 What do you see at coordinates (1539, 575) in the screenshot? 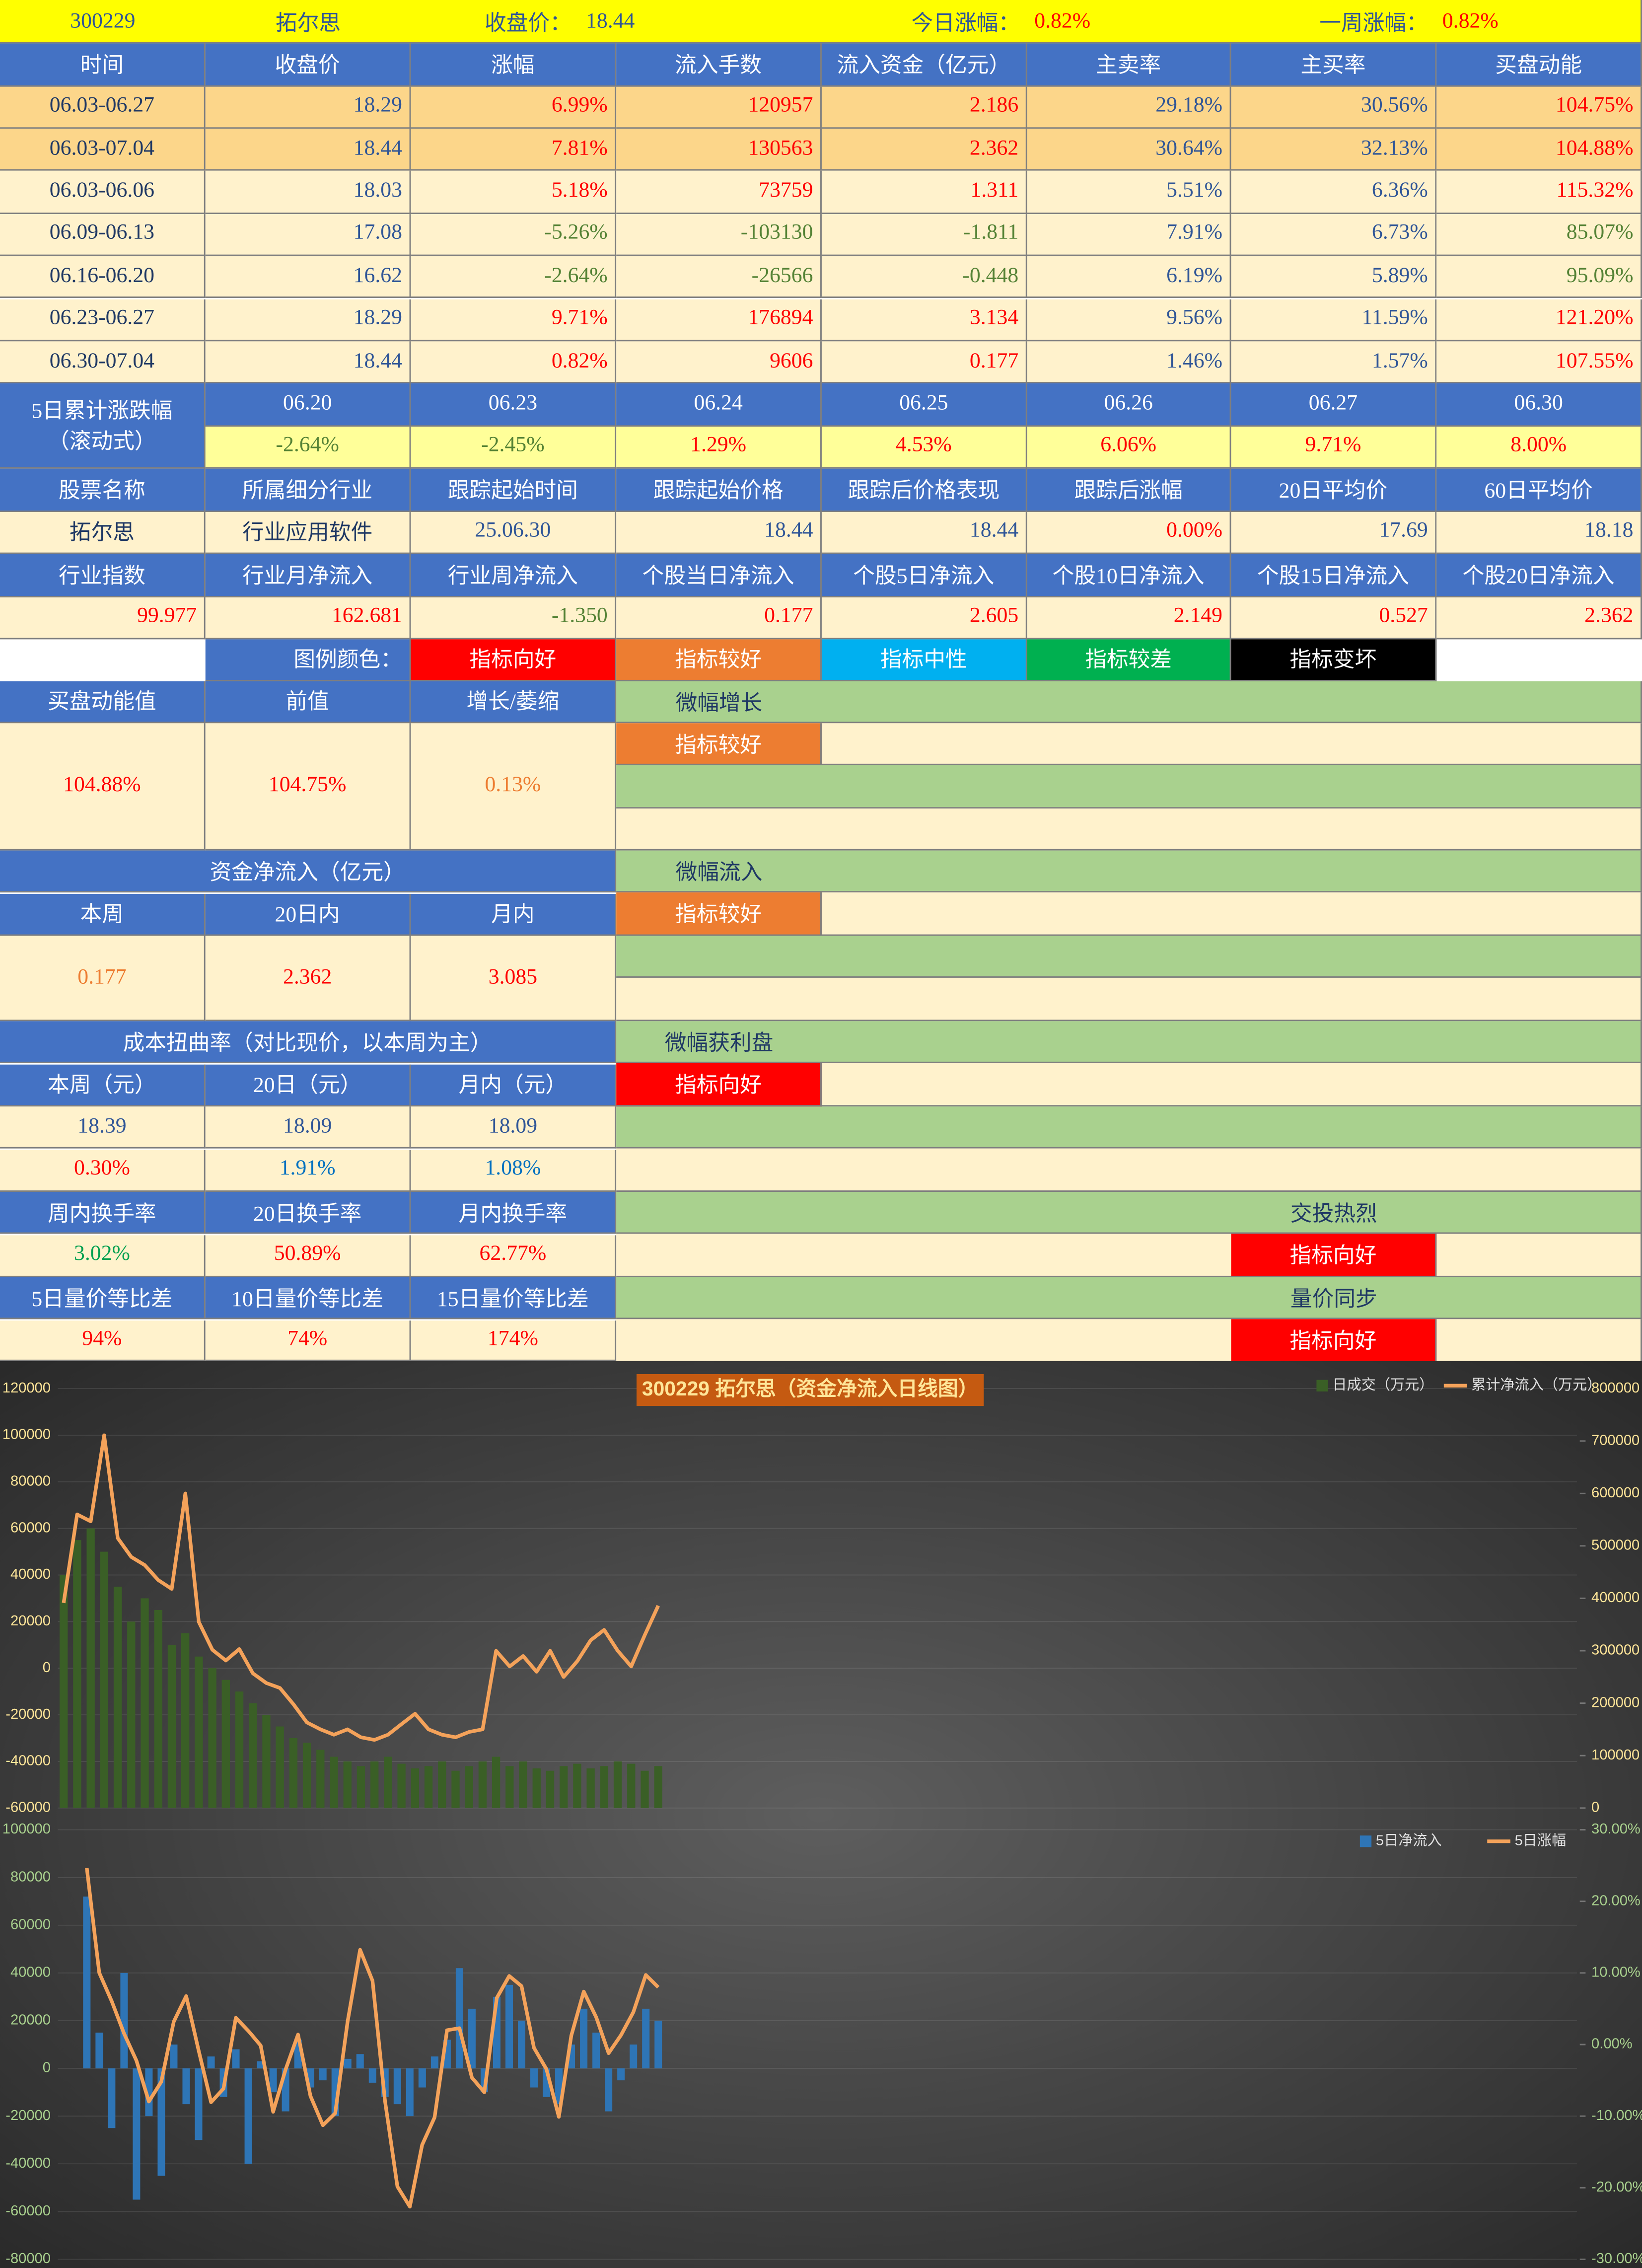
I see `column-header: 个股20日净流入` at bounding box center [1539, 575].